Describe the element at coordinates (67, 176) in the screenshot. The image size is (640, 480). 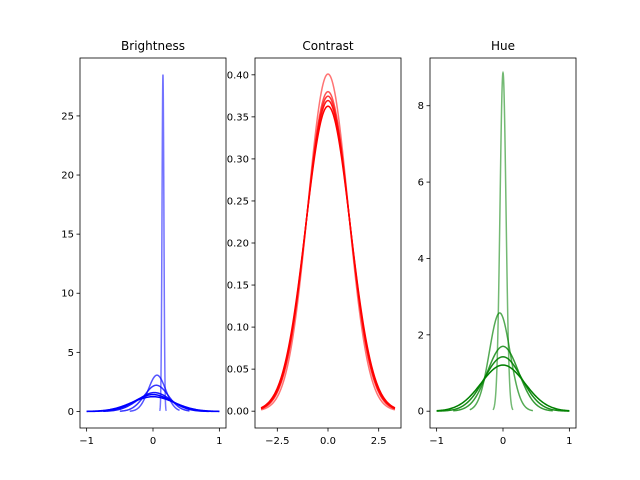
I see `y-tick-label: 20` at that location.